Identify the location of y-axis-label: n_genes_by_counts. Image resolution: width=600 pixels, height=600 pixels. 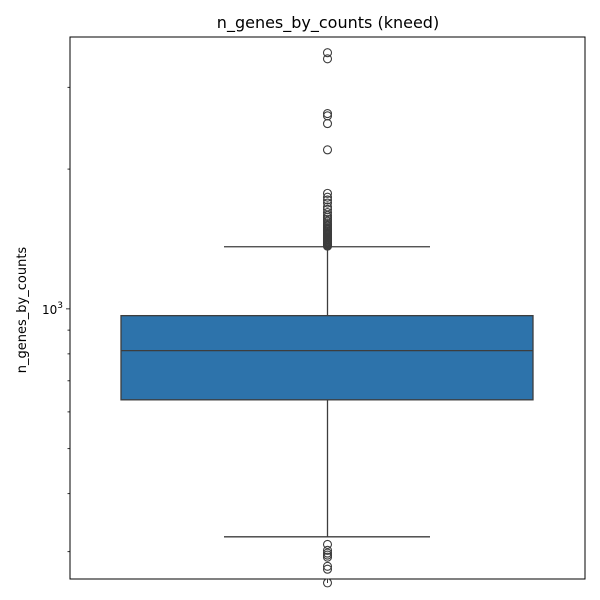
(22, 310).